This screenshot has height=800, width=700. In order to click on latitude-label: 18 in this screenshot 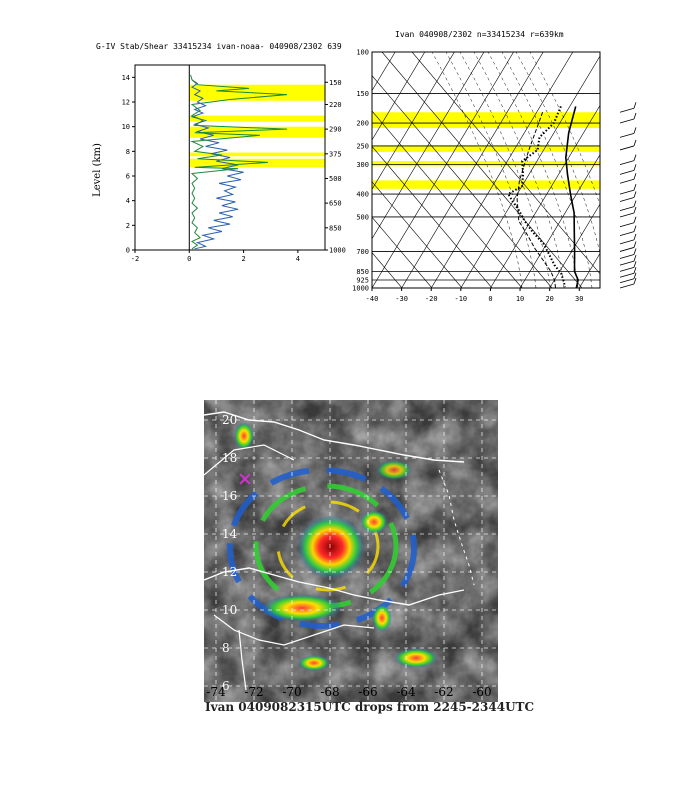, I will do `click(229, 458)`.